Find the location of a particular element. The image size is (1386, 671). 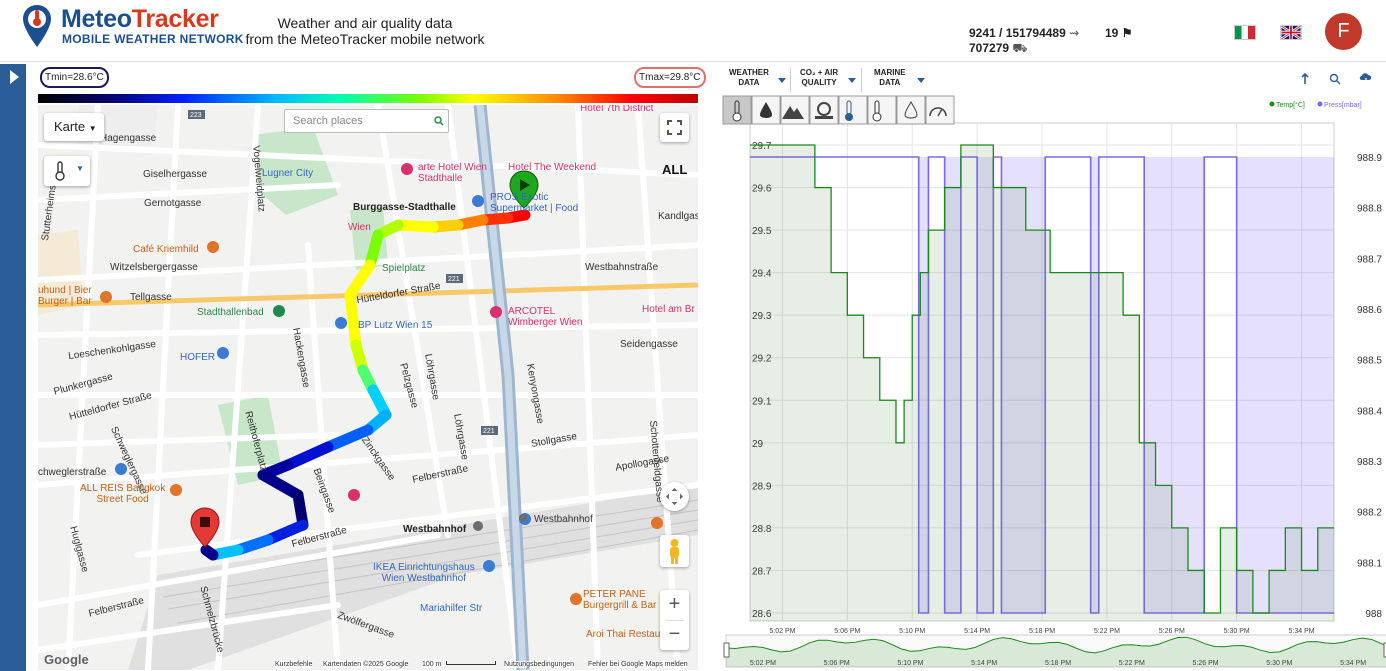

y-right-tick-label: 988.3 is located at coordinates (1369, 462).